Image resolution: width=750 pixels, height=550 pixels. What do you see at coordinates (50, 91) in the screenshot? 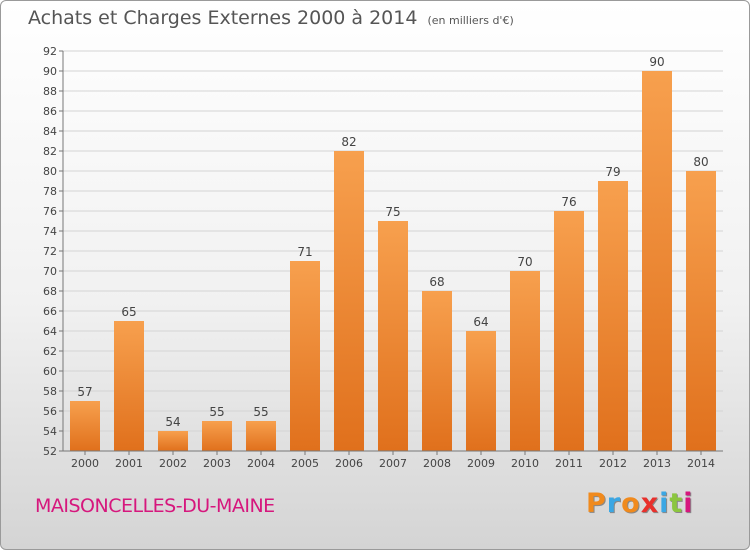
I see `y-tick-label: 88` at bounding box center [50, 91].